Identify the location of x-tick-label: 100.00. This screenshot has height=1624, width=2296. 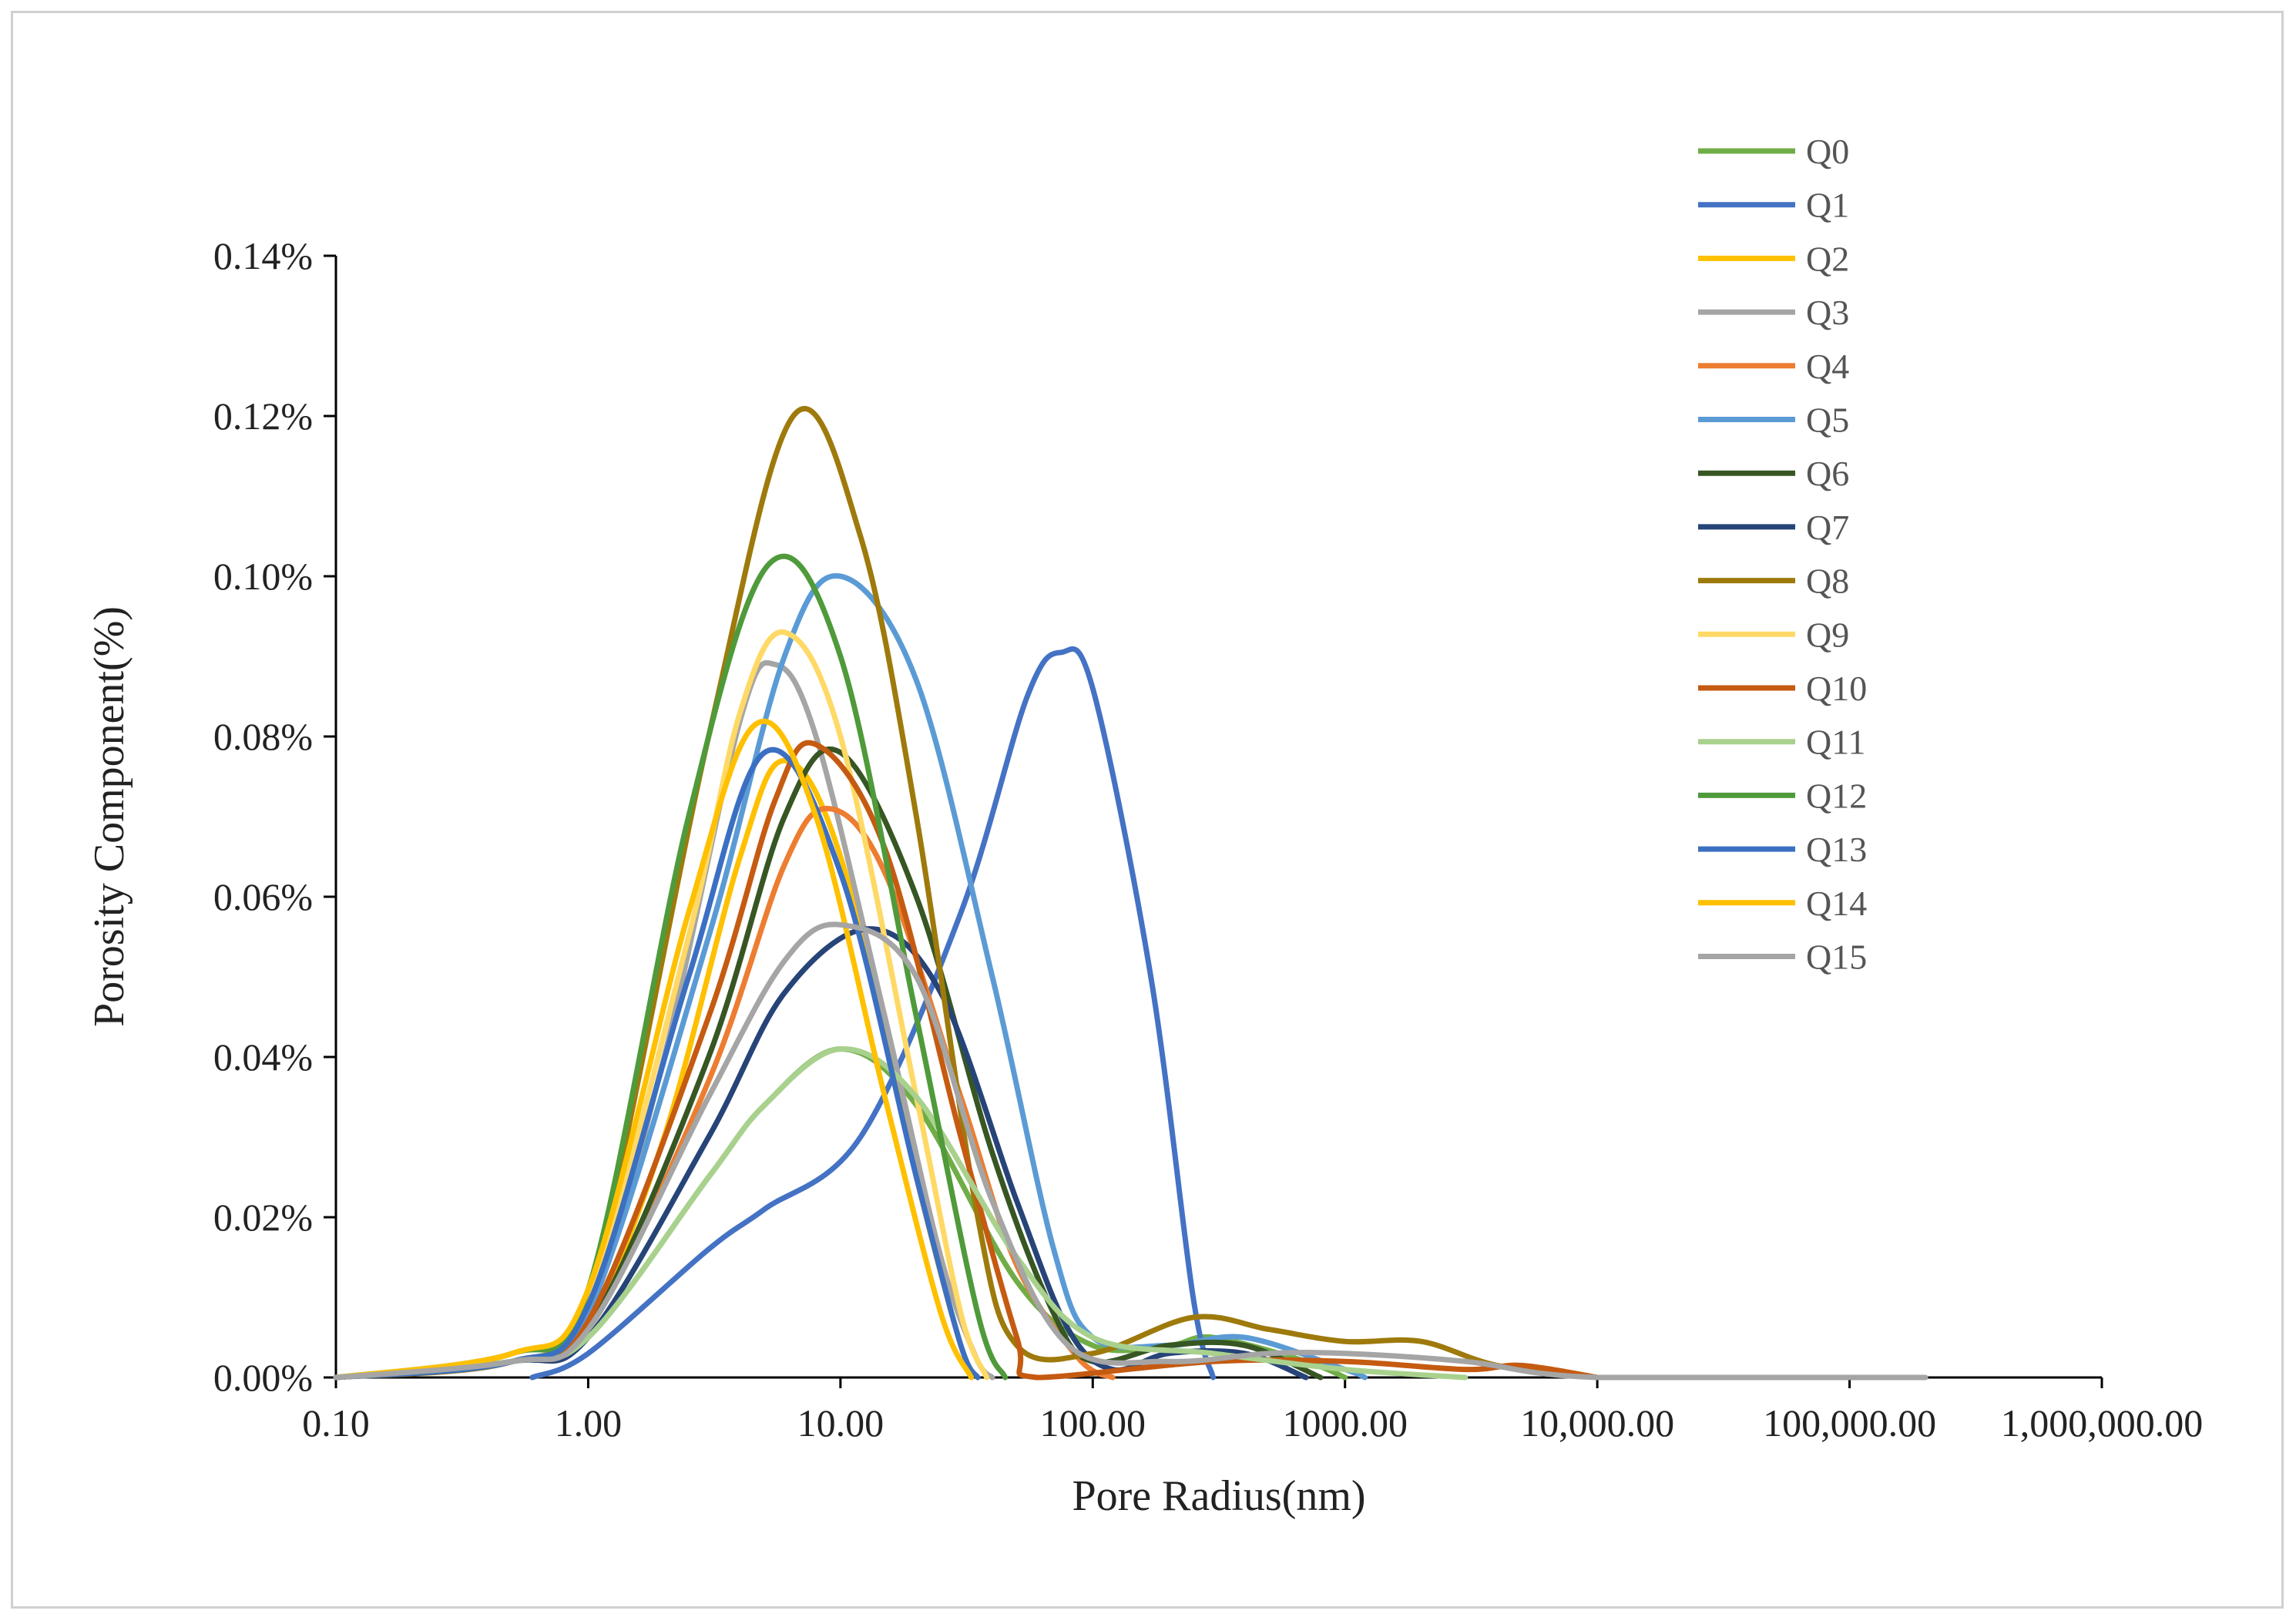
(1093, 1422).